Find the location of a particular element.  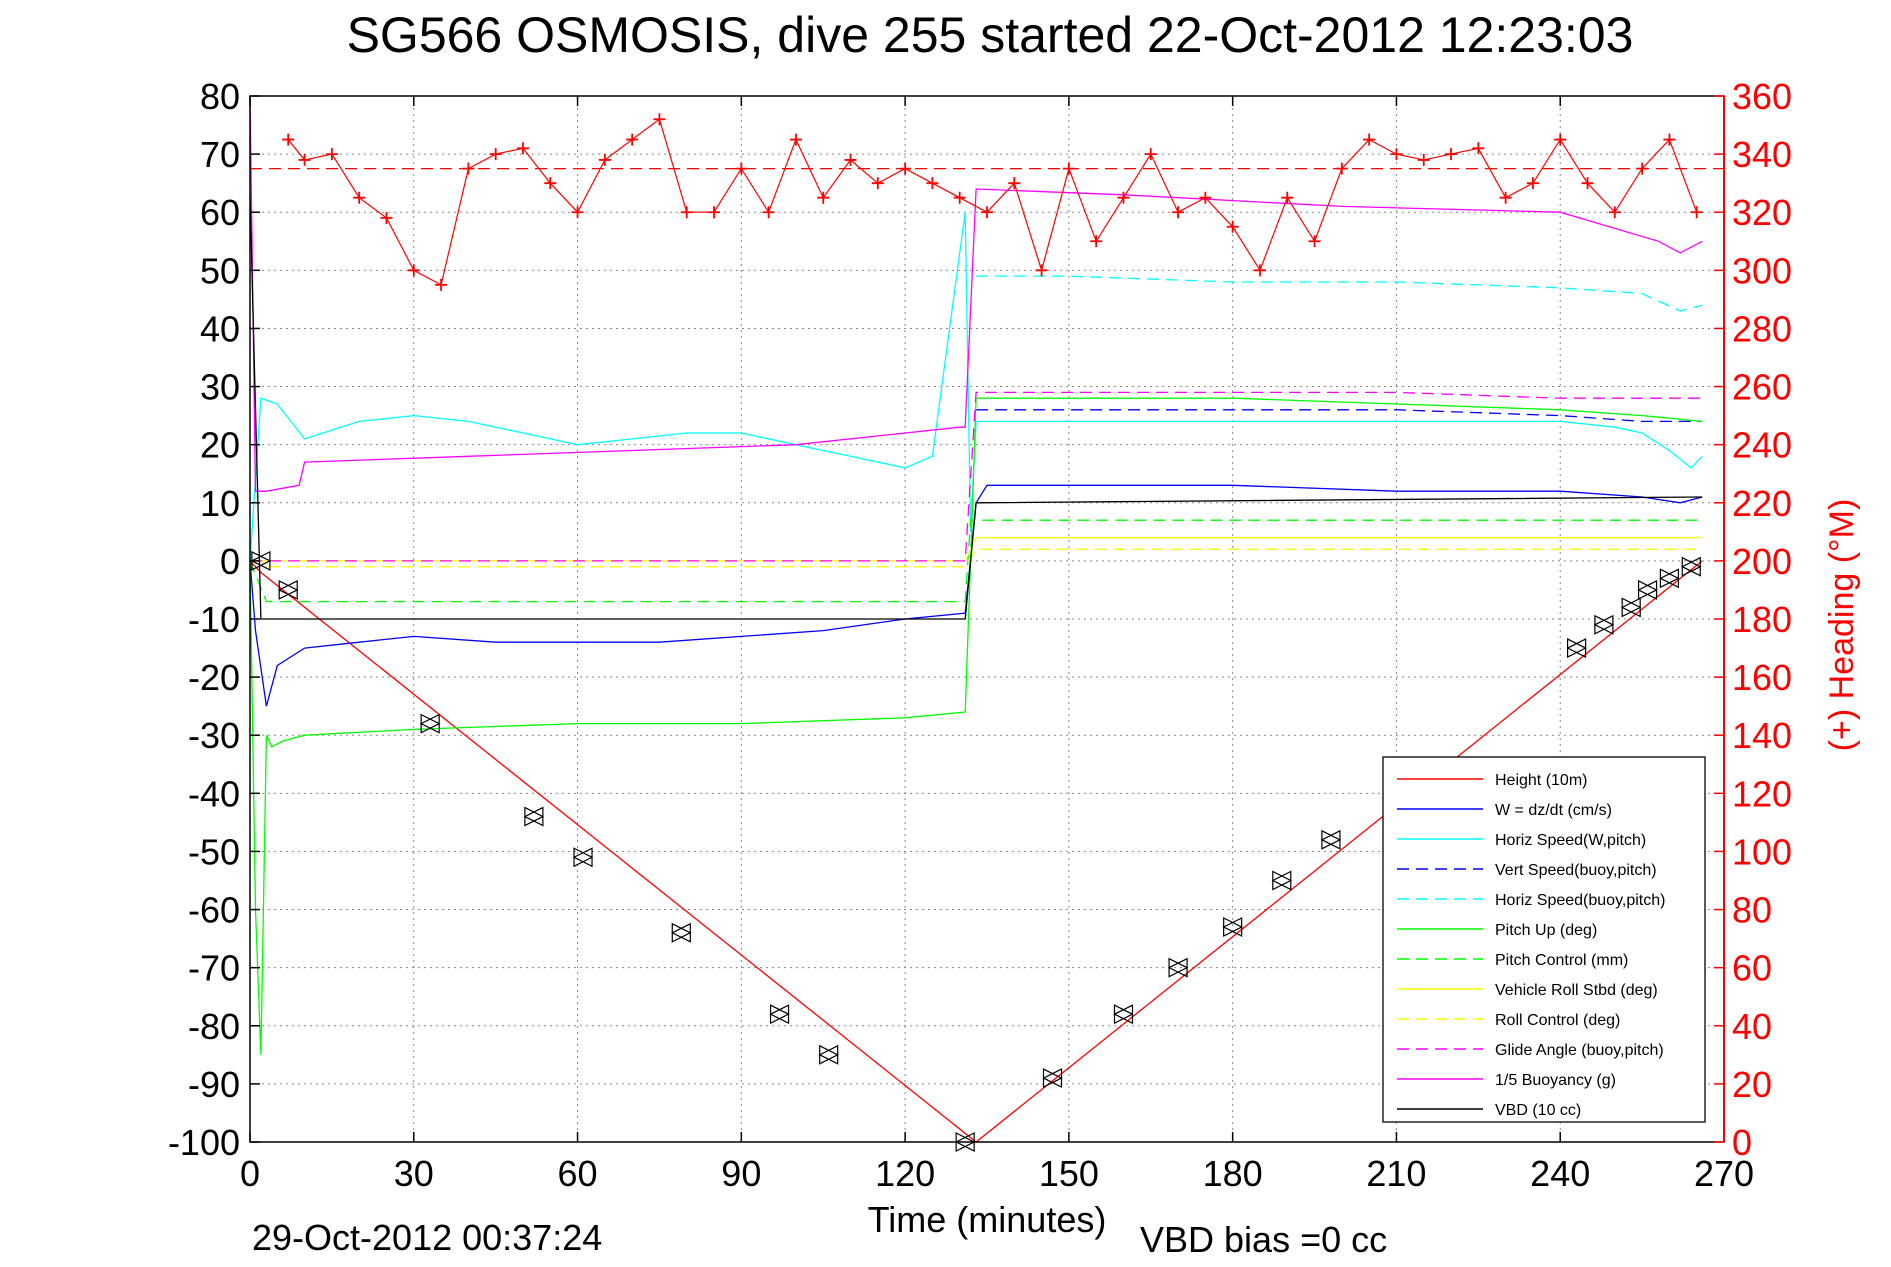

x-tick-label: 240 is located at coordinates (1560, 1173).